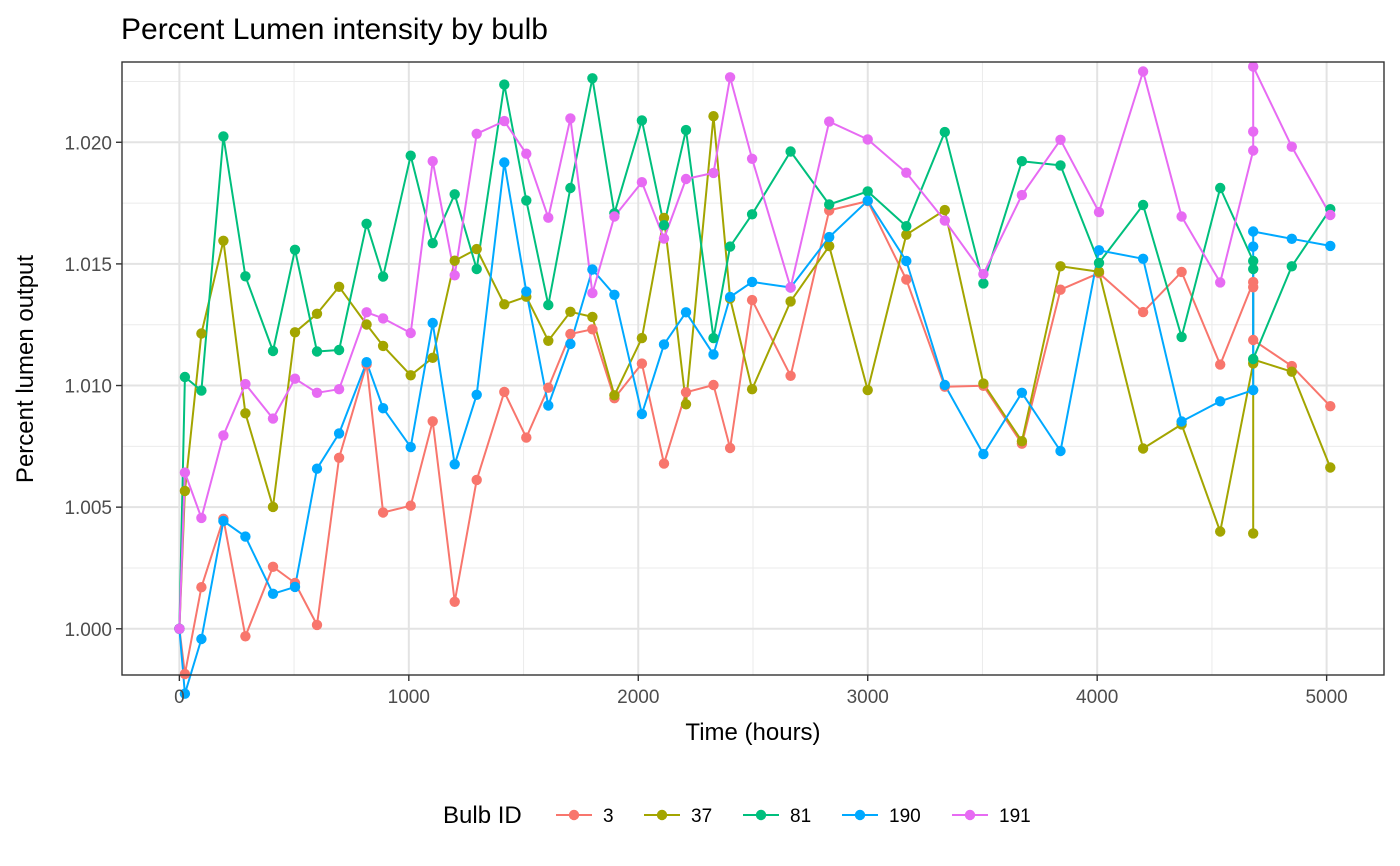 This screenshot has width=1400, height=866. What do you see at coordinates (905, 816) in the screenshot?
I see `legend-label: 190` at bounding box center [905, 816].